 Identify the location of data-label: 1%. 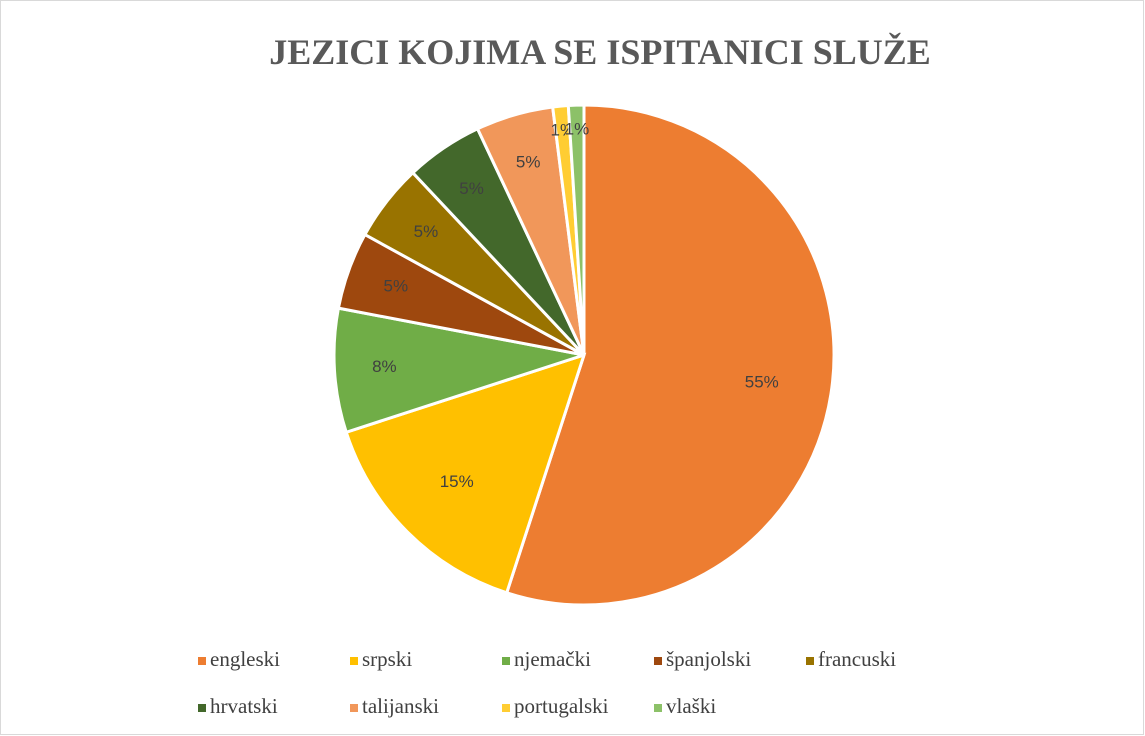
(577, 129).